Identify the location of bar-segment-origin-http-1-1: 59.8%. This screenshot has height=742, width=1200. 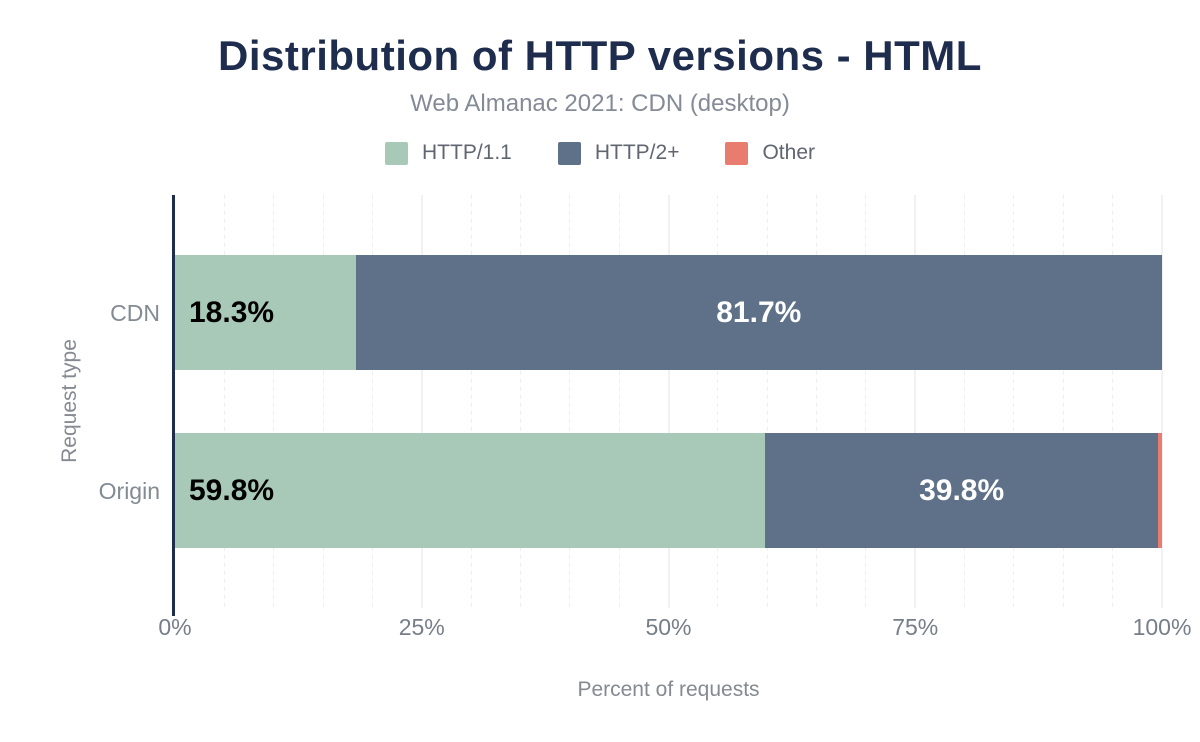
(470, 490).